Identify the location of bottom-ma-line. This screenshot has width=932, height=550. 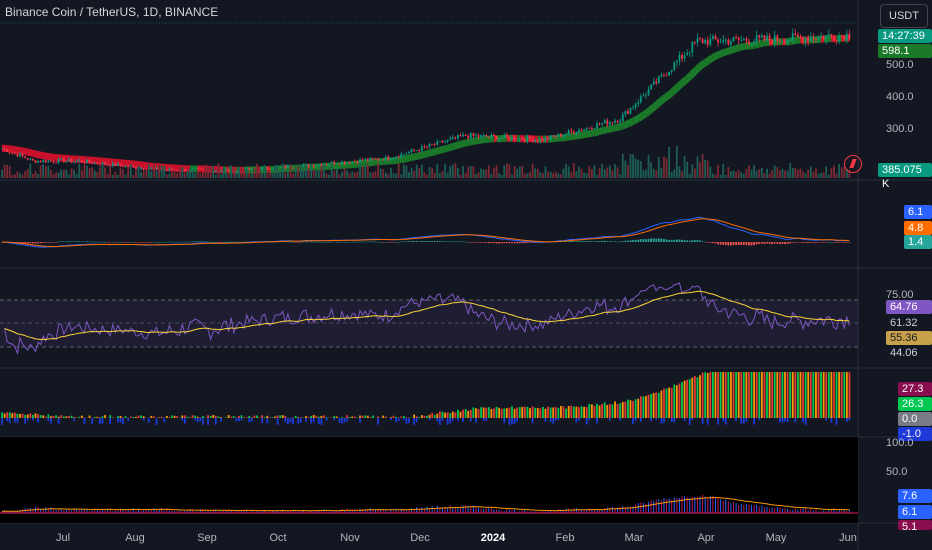
(425, 504).